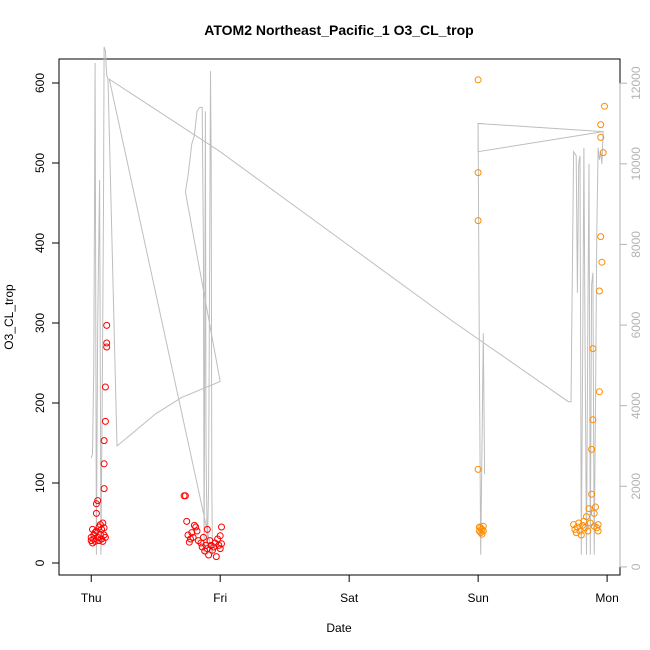 The height and width of the screenshot is (650, 650). Describe the element at coordinates (40, 83) in the screenshot. I see `y-tick-label: 600` at that location.